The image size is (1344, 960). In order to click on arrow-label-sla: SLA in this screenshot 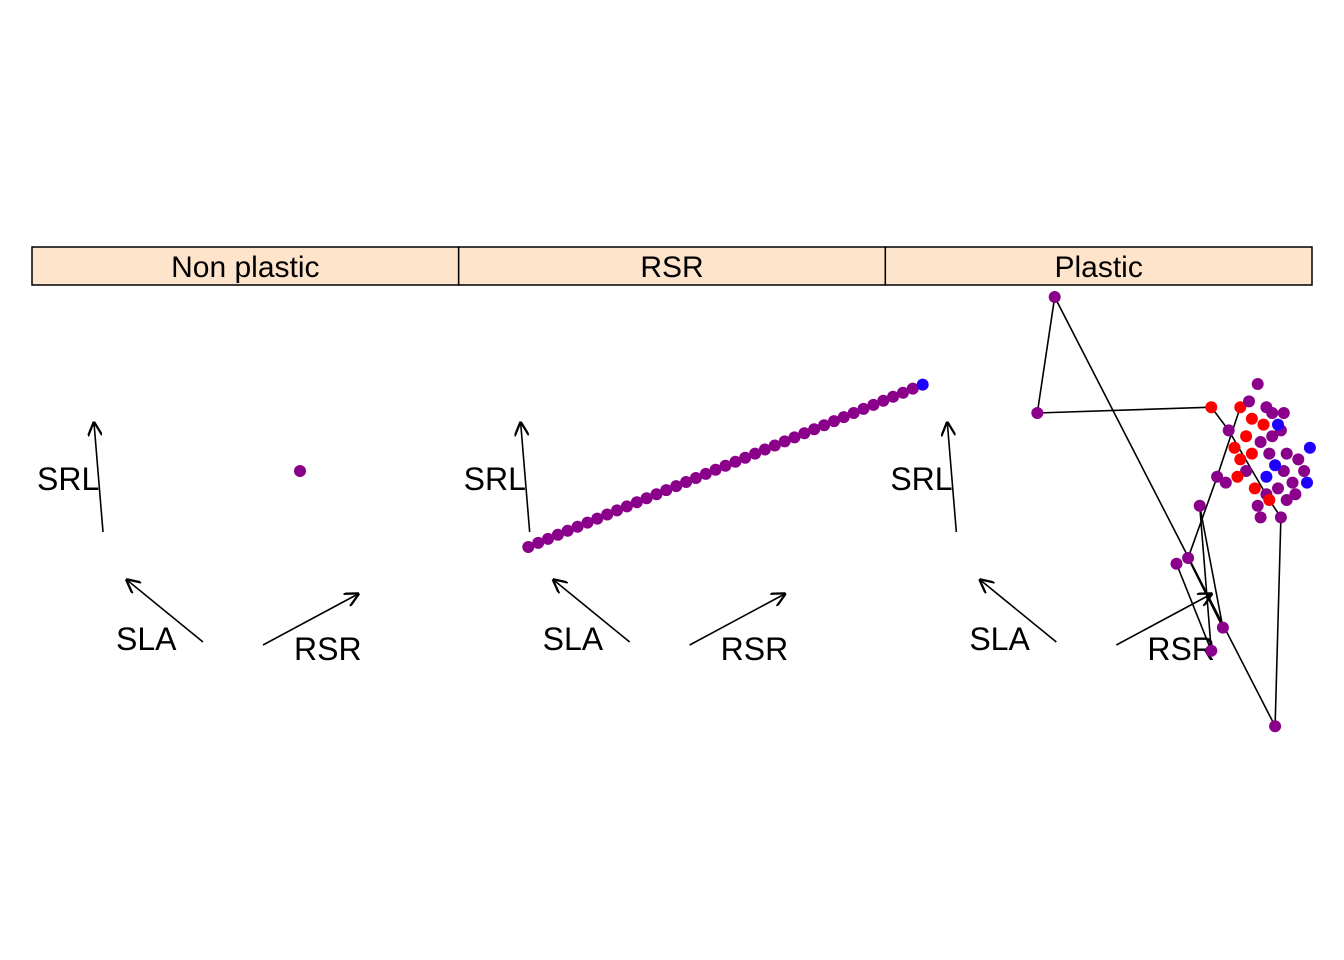, I will do `click(146, 639)`.